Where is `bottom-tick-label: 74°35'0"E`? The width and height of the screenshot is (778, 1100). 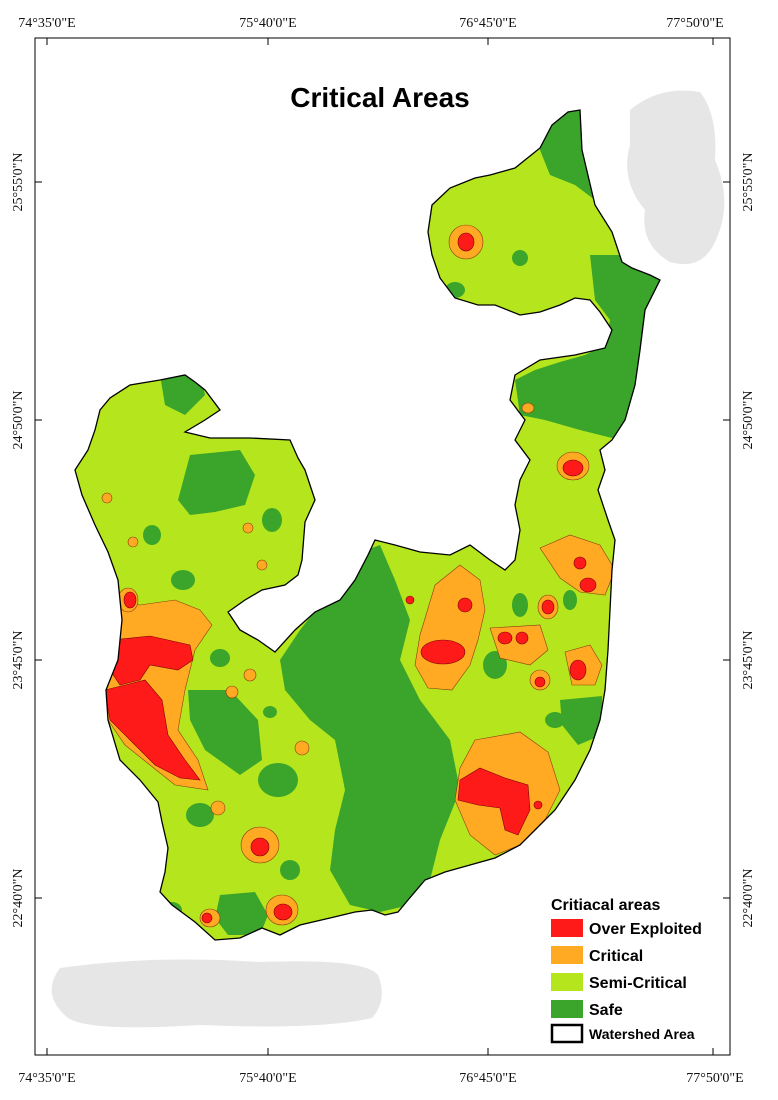
bottom-tick-label: 74°35'0"E is located at coordinates (46, 1078).